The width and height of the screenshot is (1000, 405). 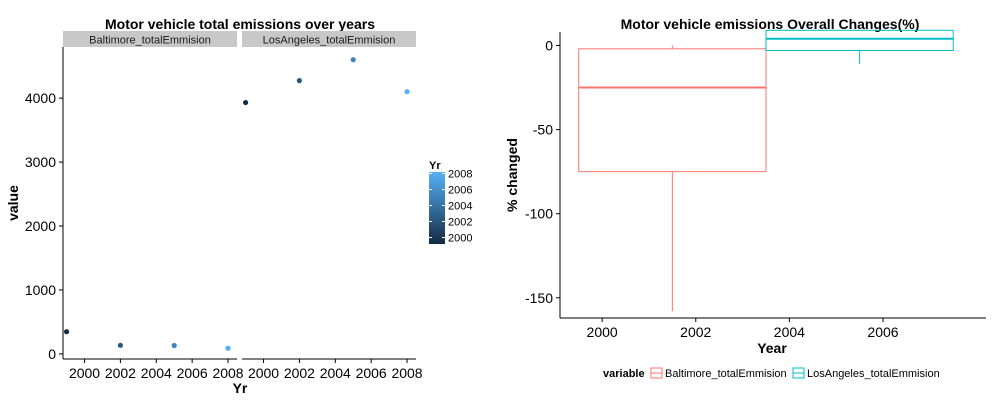 I want to click on right-y-tick-label: -150, so click(x=539, y=298).